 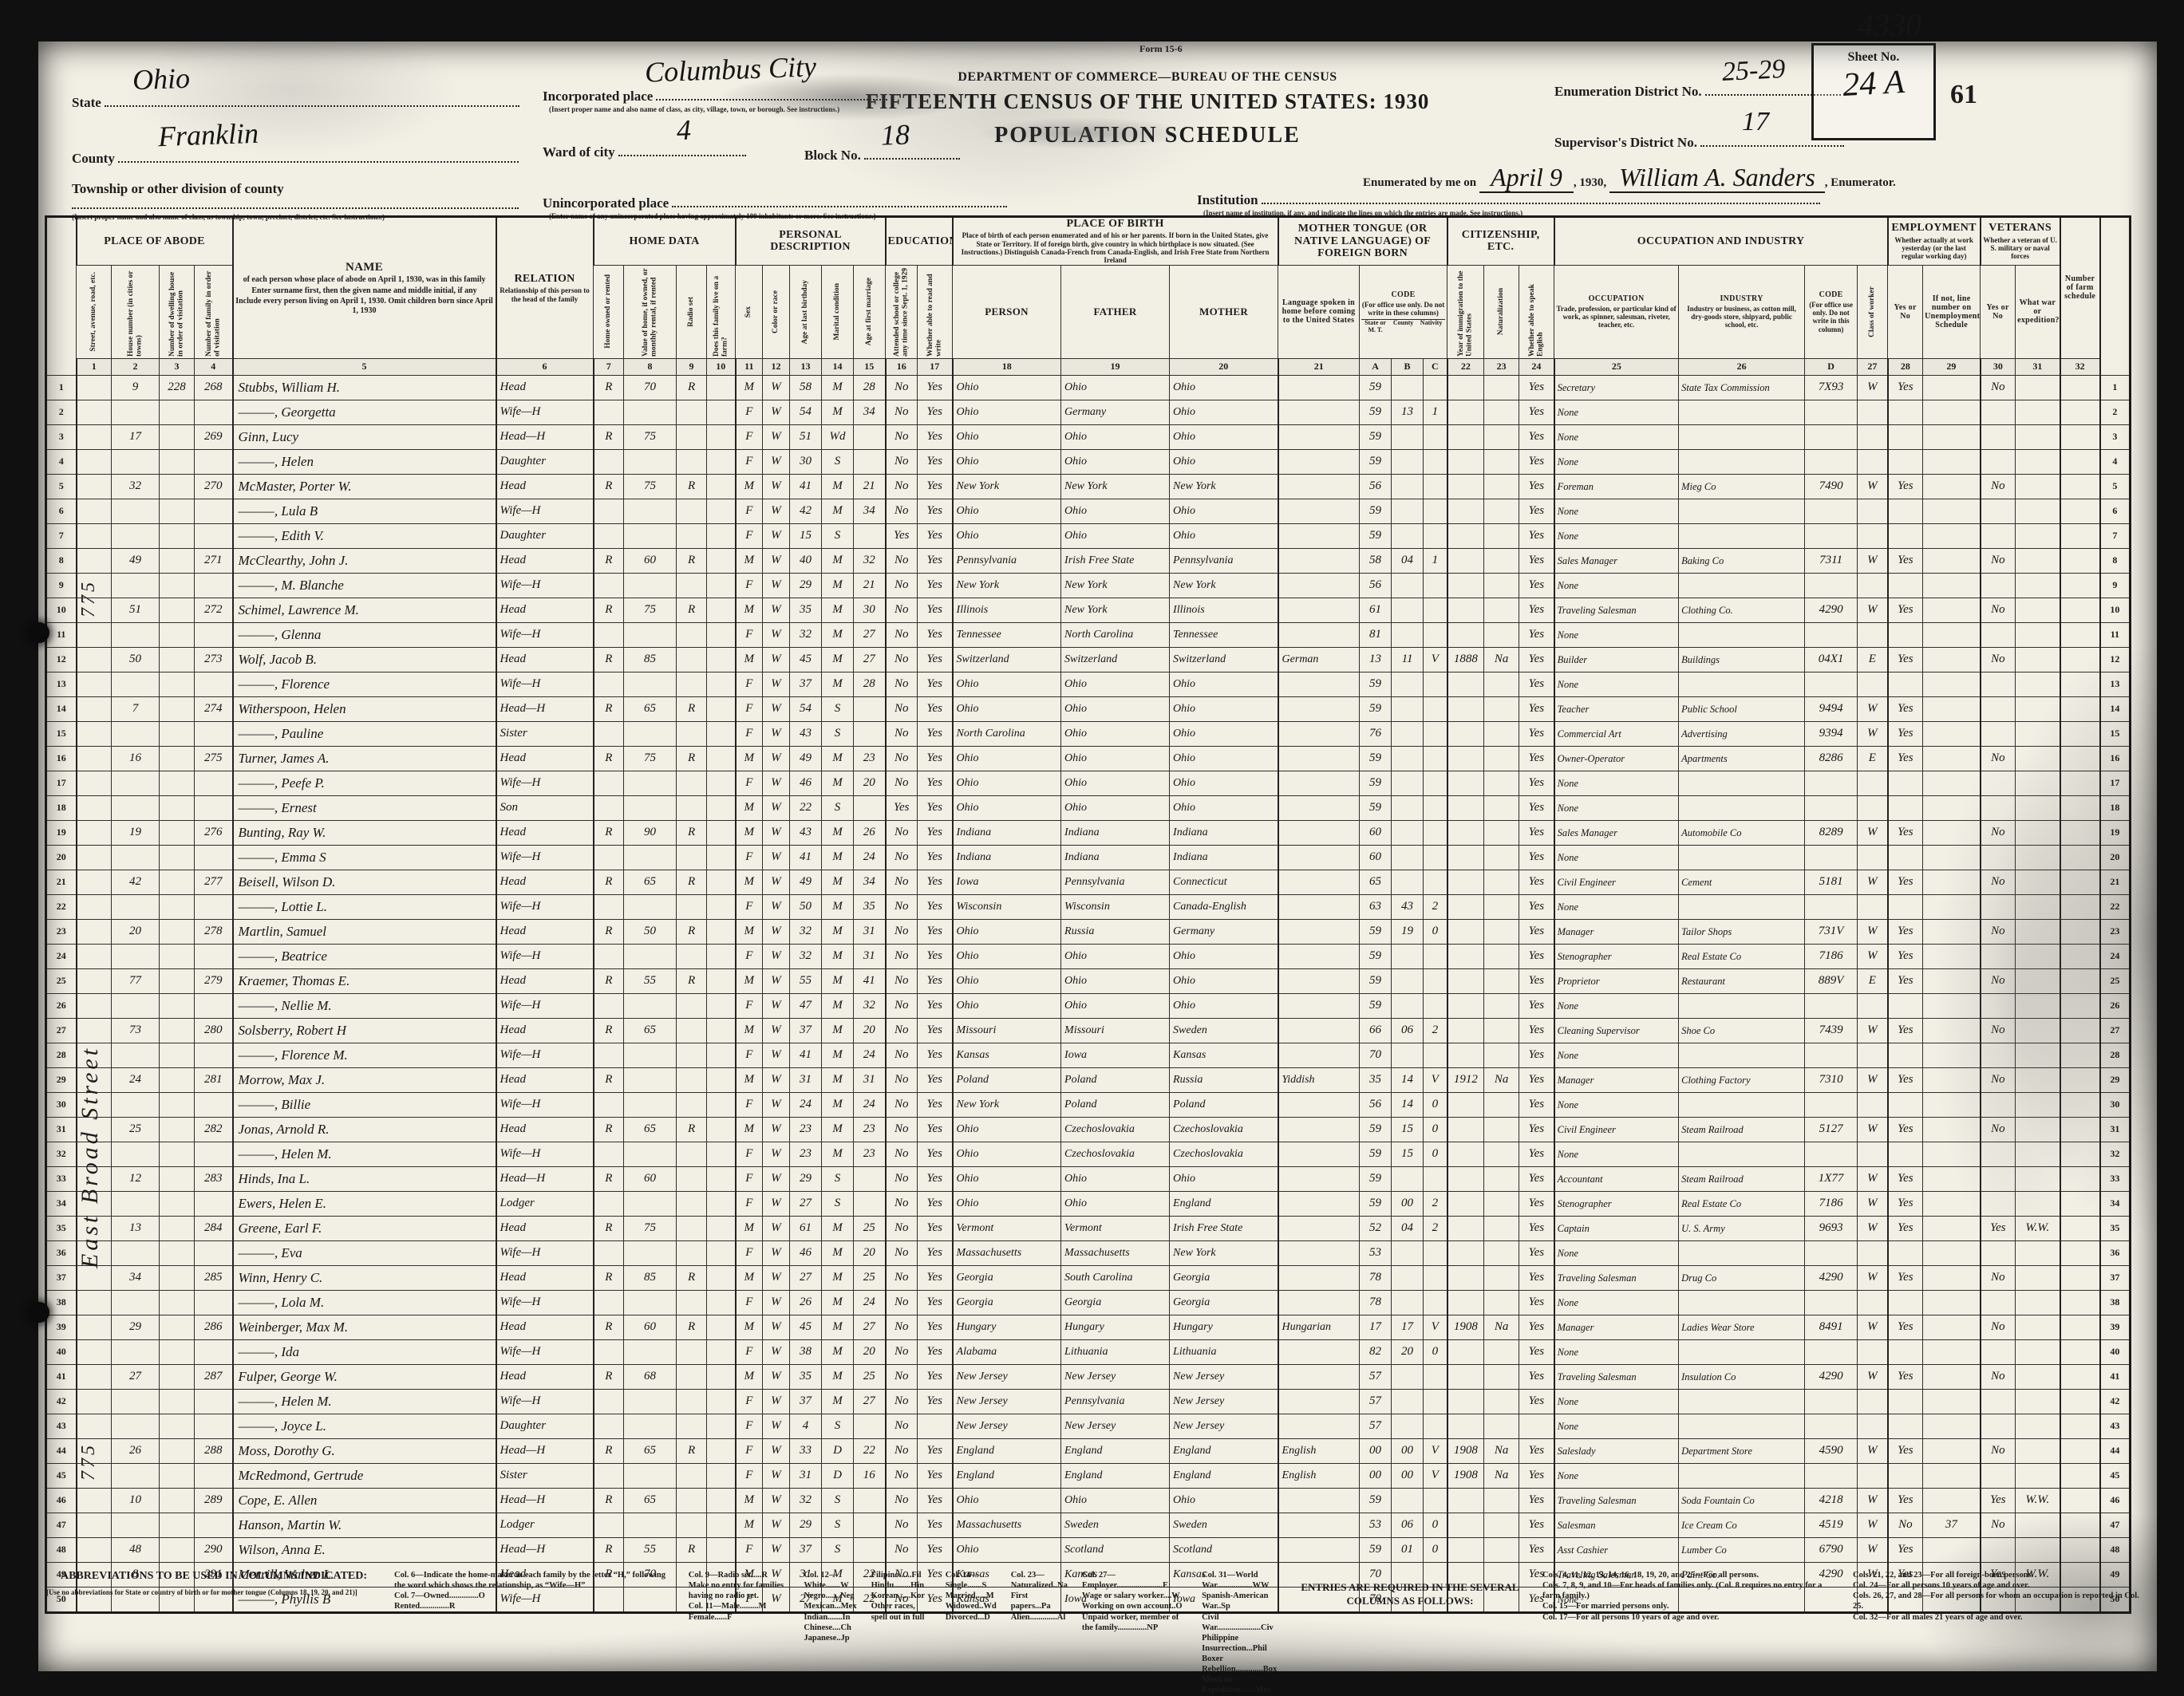 I want to click on cell-age-first-marriage: 31, so click(x=870, y=1080).